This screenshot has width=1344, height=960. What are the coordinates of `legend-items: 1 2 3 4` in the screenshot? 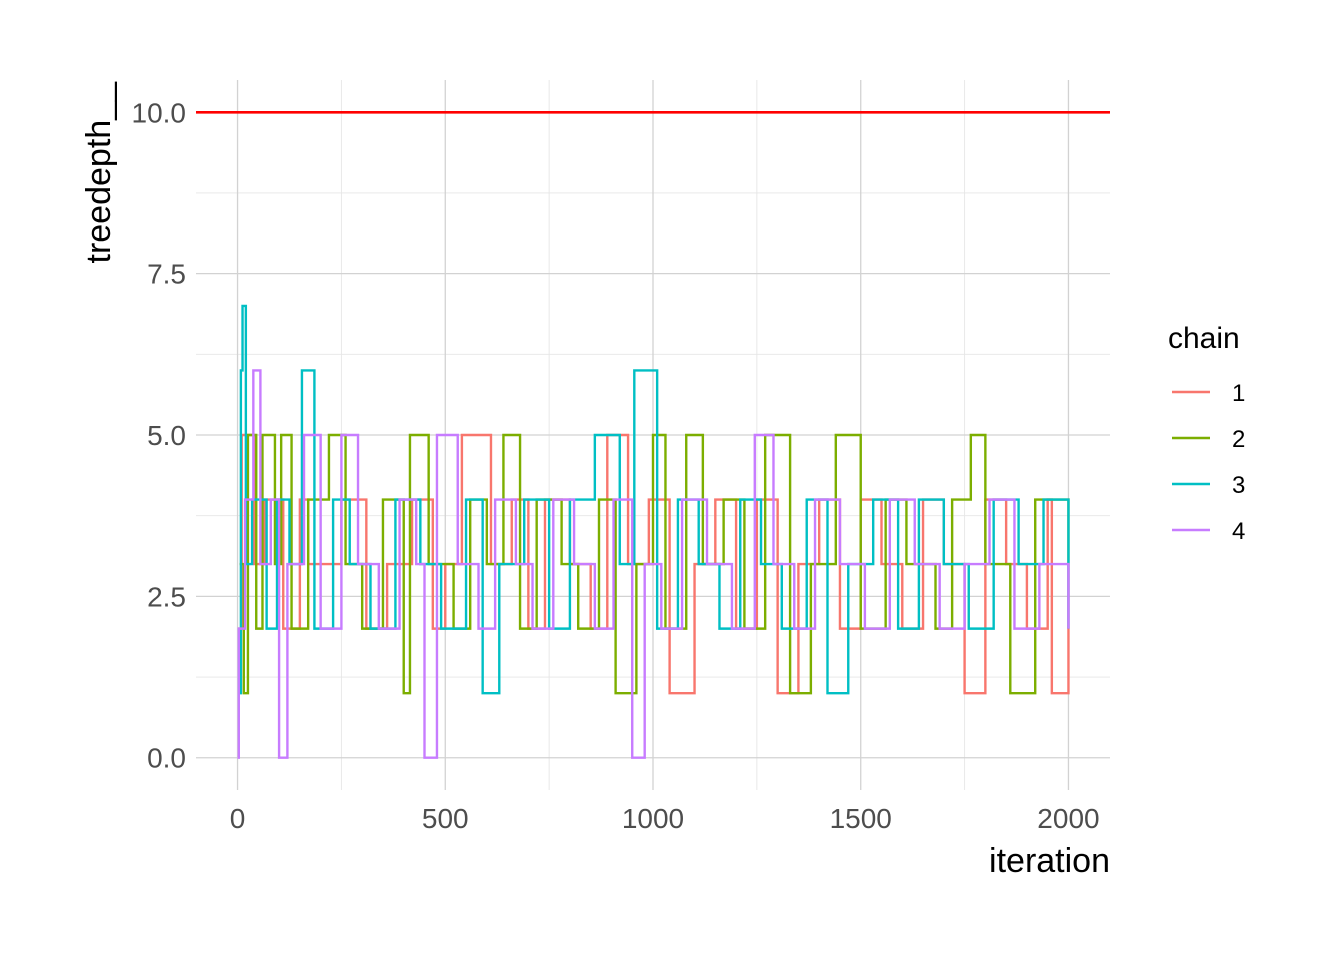 It's located at (1208, 462).